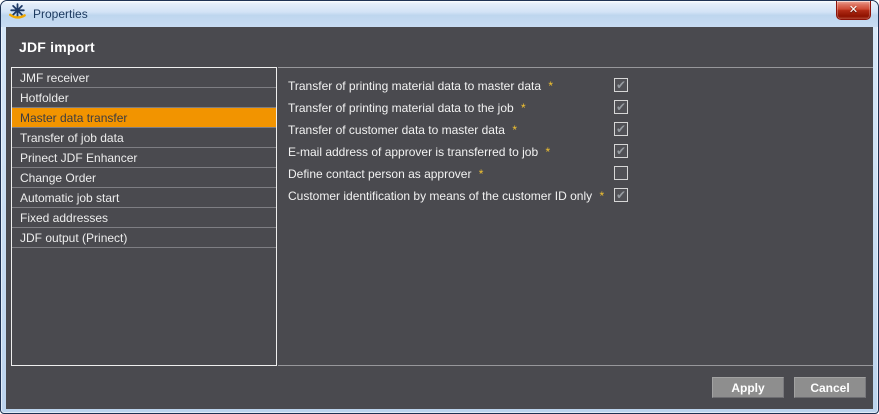 This screenshot has width=879, height=414. I want to click on footer: Apply Cancel, so click(439, 387).